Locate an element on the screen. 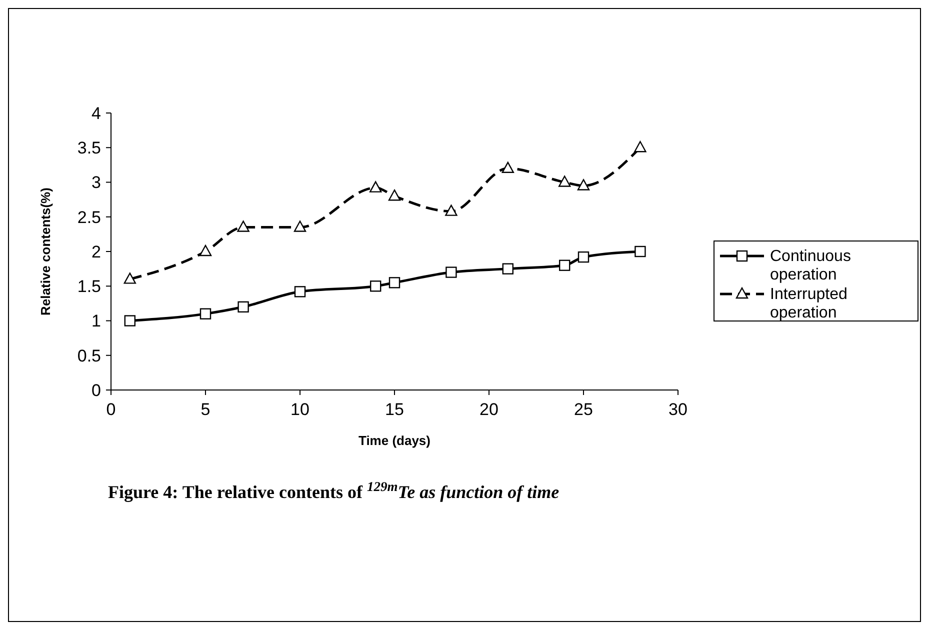 This screenshot has width=929, height=630. x-tick-label: 5 is located at coordinates (205, 409).